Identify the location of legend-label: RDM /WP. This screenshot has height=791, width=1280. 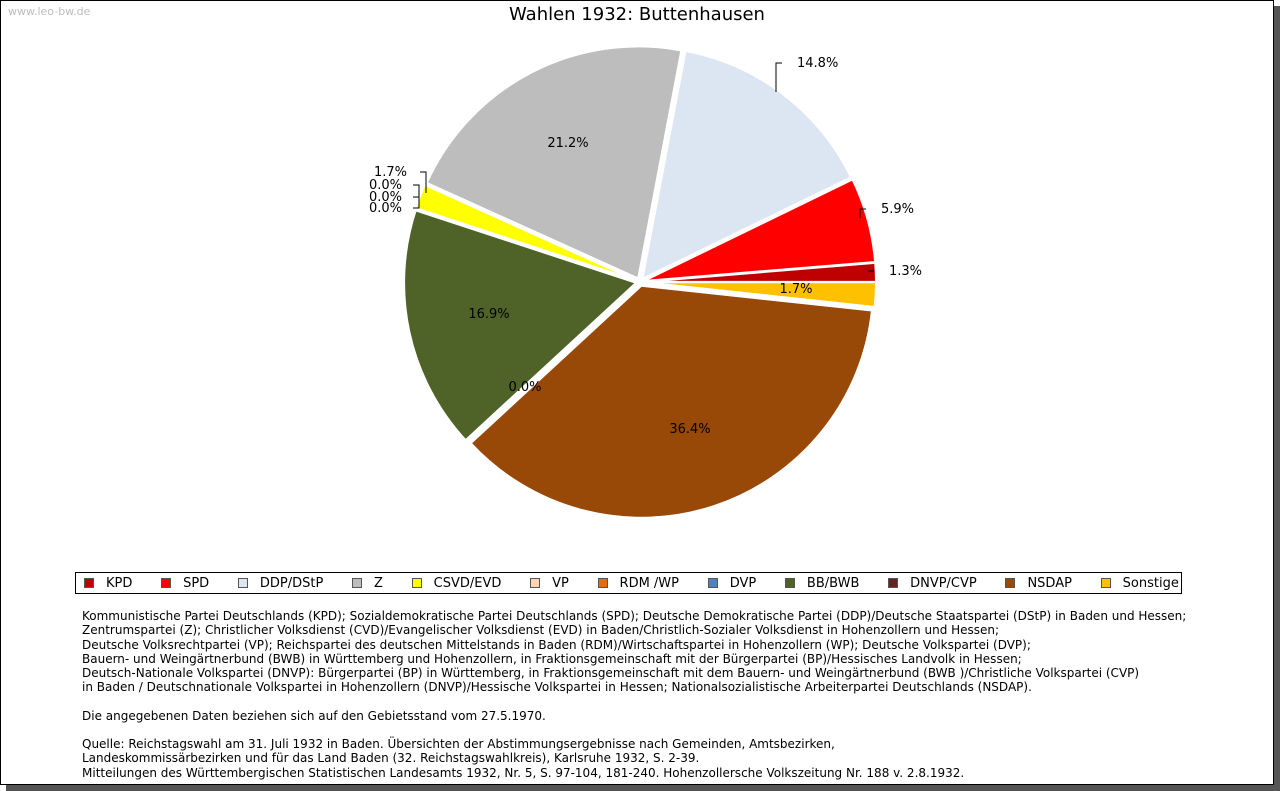
(649, 583).